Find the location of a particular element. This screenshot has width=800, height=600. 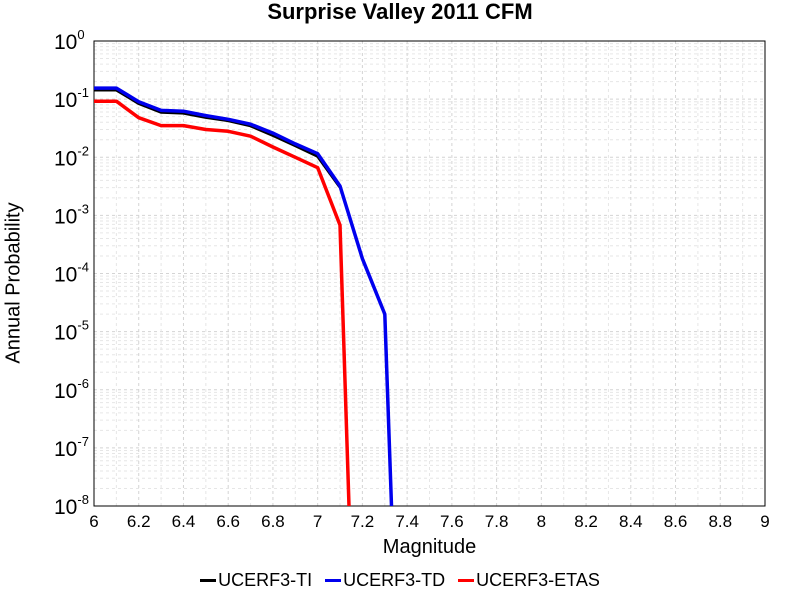

y-tick-labels: 10⁰ 10⁻¹ 10⁻² 10⁻³ 10⁻⁴ 10⁻⁵ 10⁻⁶ 10⁻⁷ 10⁻⁸ is located at coordinates (71, 273).